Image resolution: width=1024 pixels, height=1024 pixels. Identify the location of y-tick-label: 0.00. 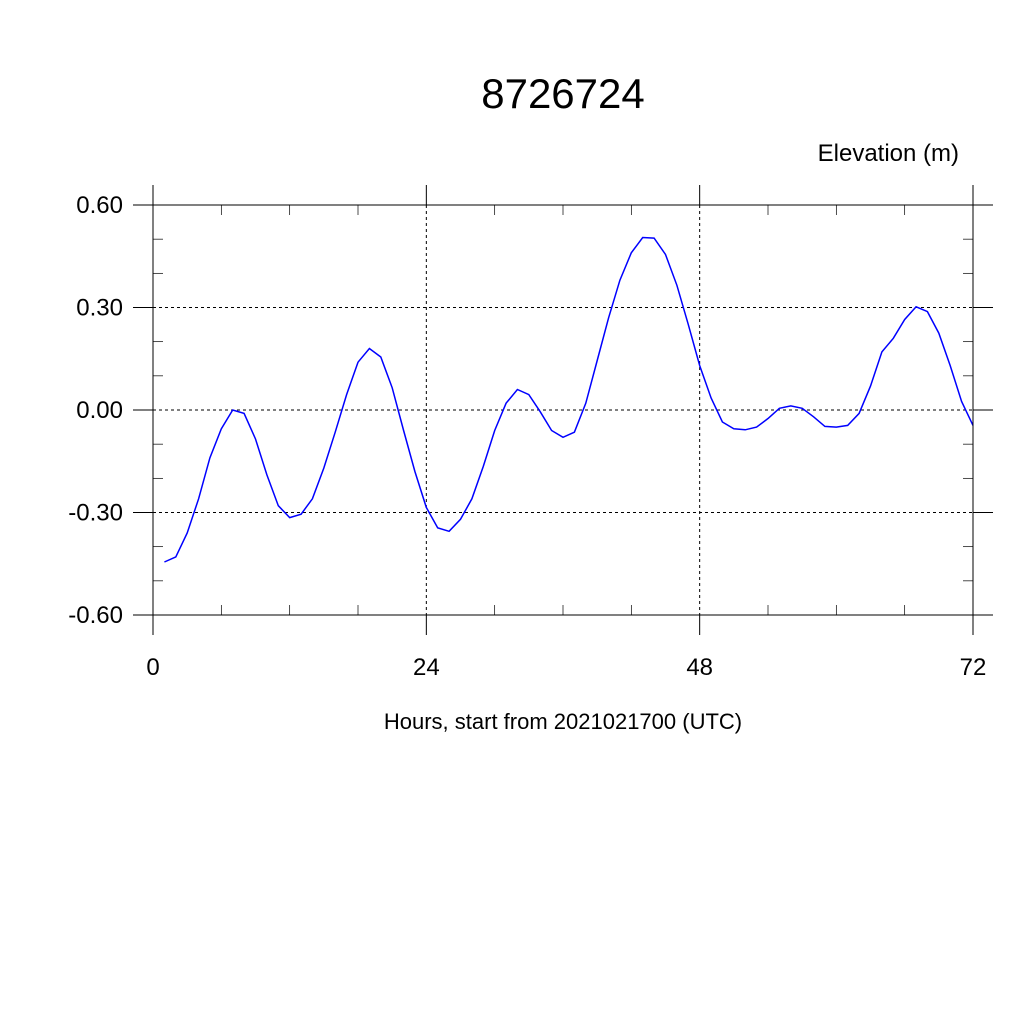
(99, 410).